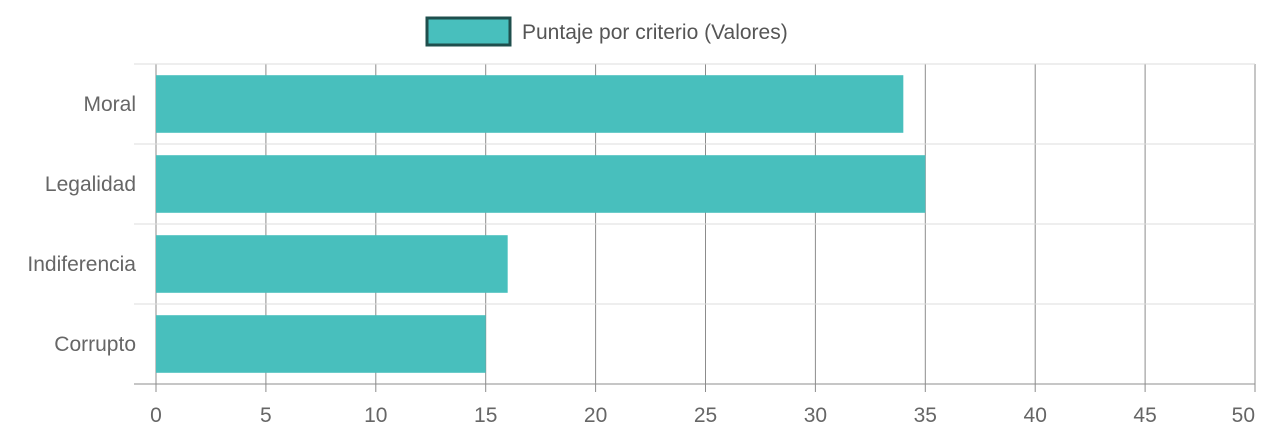 The width and height of the screenshot is (1274, 440). Describe the element at coordinates (266, 415) in the screenshot. I see `x-tick-label: 5` at that location.